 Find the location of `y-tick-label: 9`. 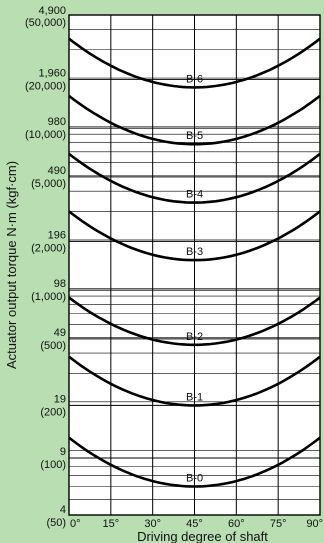

y-tick-label: 9 is located at coordinates (63, 452).